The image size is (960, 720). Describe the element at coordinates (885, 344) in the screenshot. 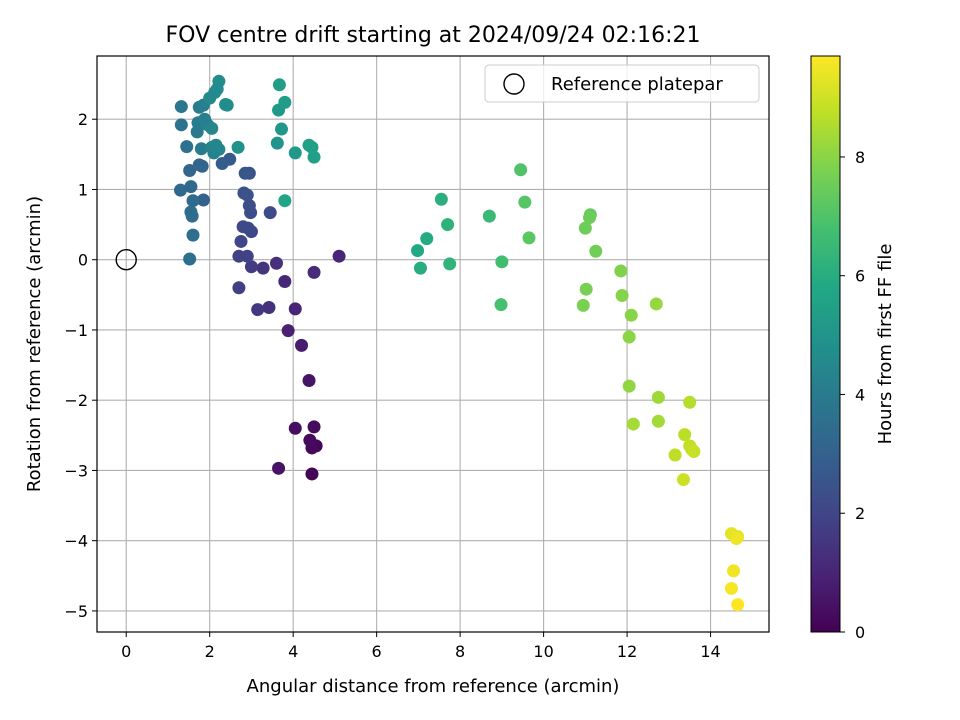

I see `colorbar-label: Hours from first FF file` at that location.